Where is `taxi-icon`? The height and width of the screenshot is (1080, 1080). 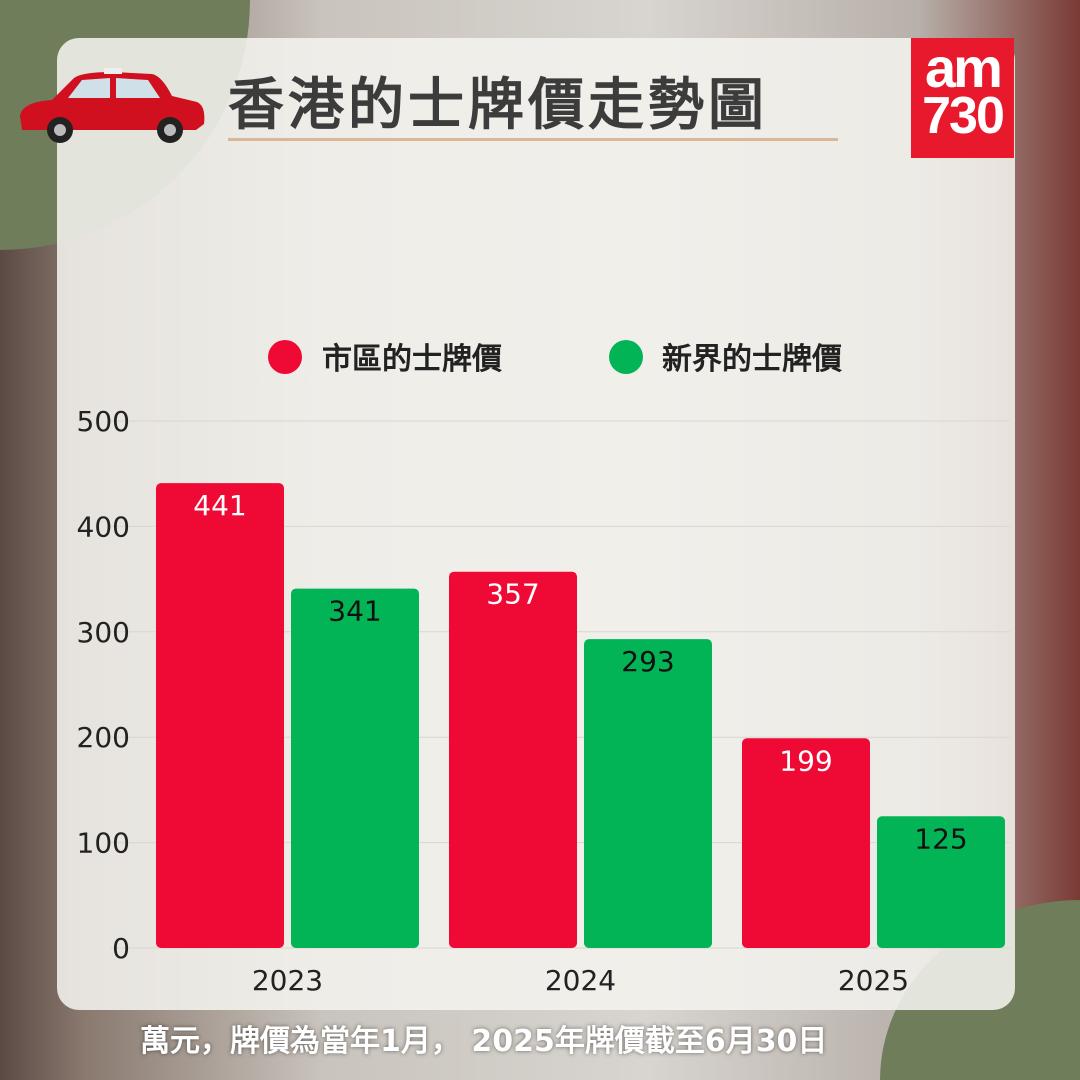 taxi-icon is located at coordinates (112, 105).